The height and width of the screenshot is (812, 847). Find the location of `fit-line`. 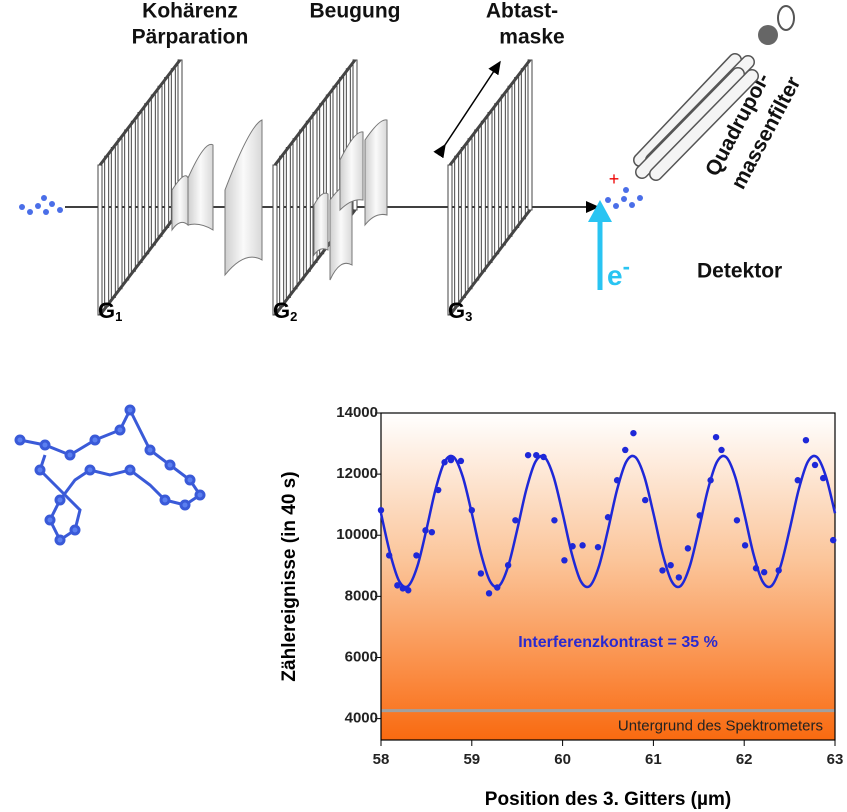

fit-line is located at coordinates (608, 521).